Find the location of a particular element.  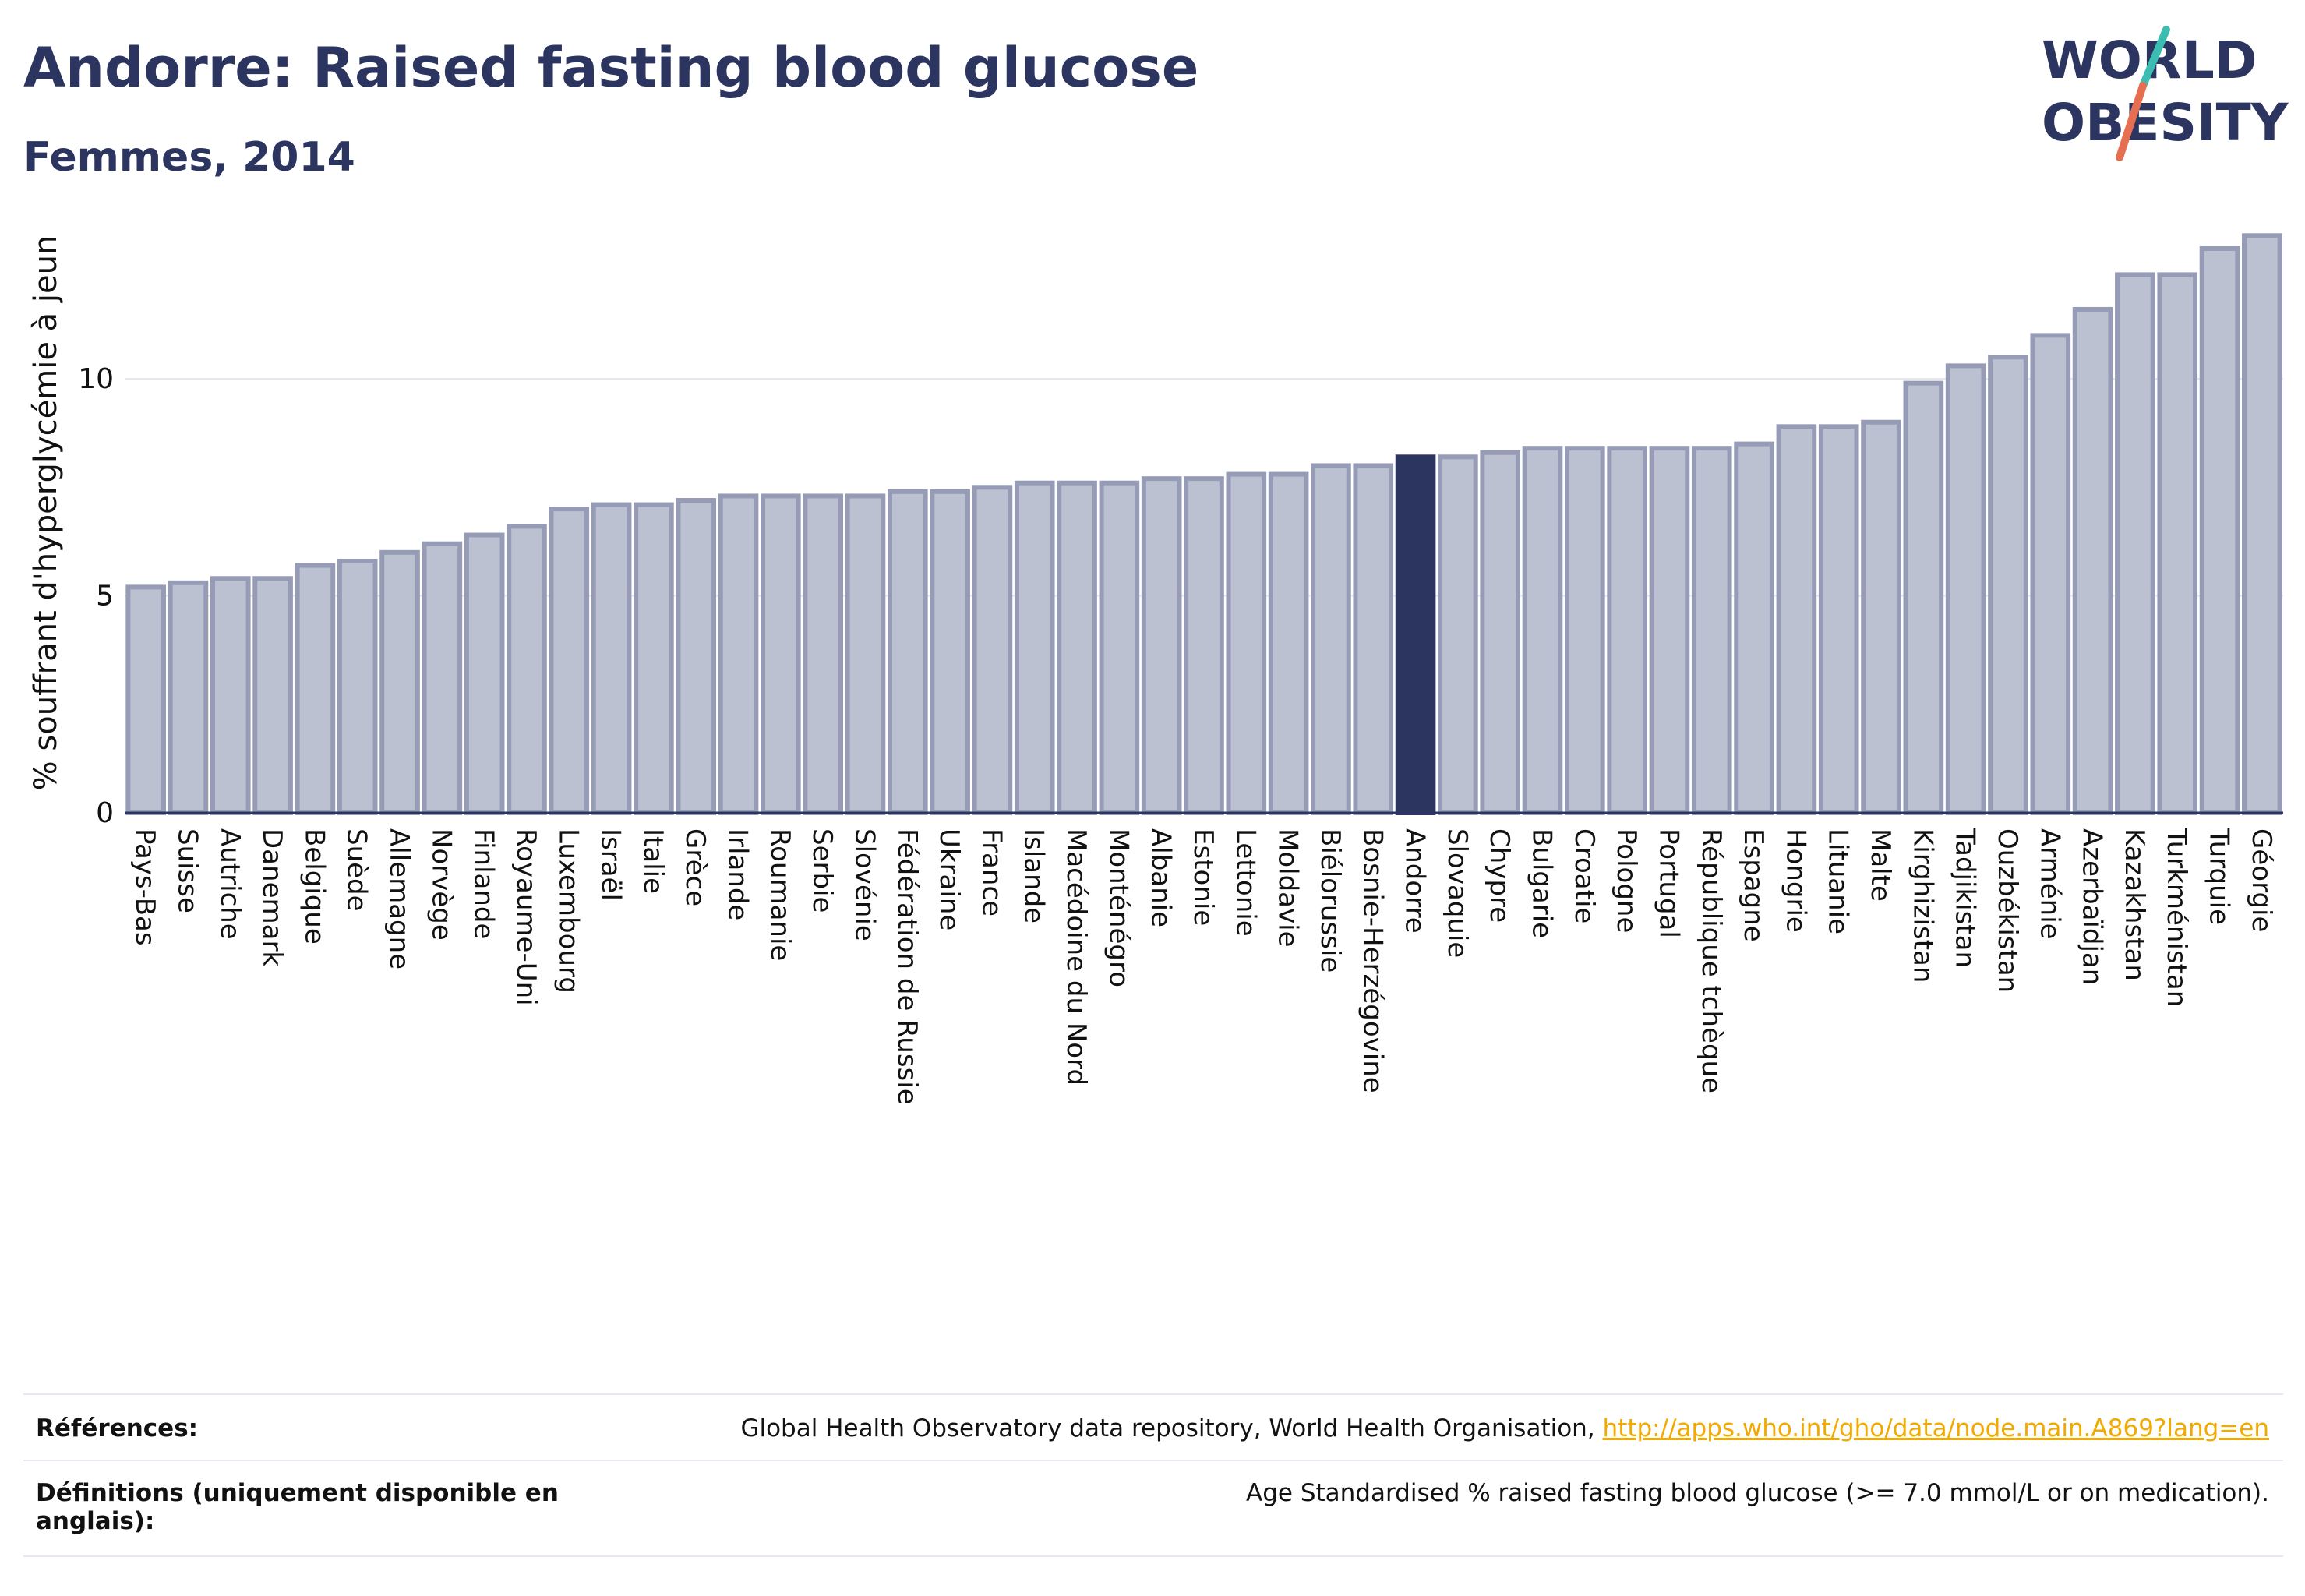

x-tick-label: Suède is located at coordinates (356, 870).